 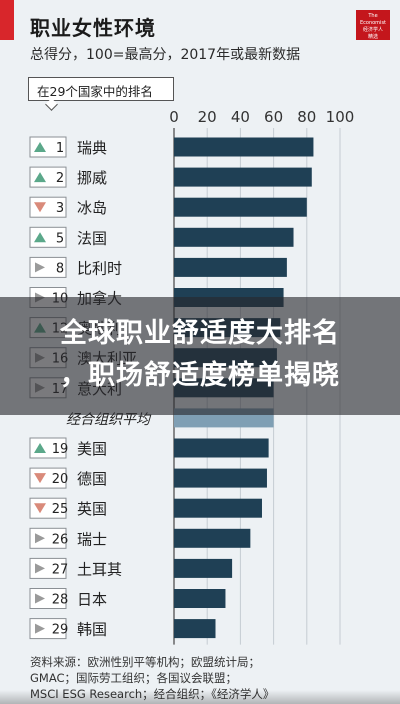 I want to click on rank-number: 29, so click(x=60, y=630).